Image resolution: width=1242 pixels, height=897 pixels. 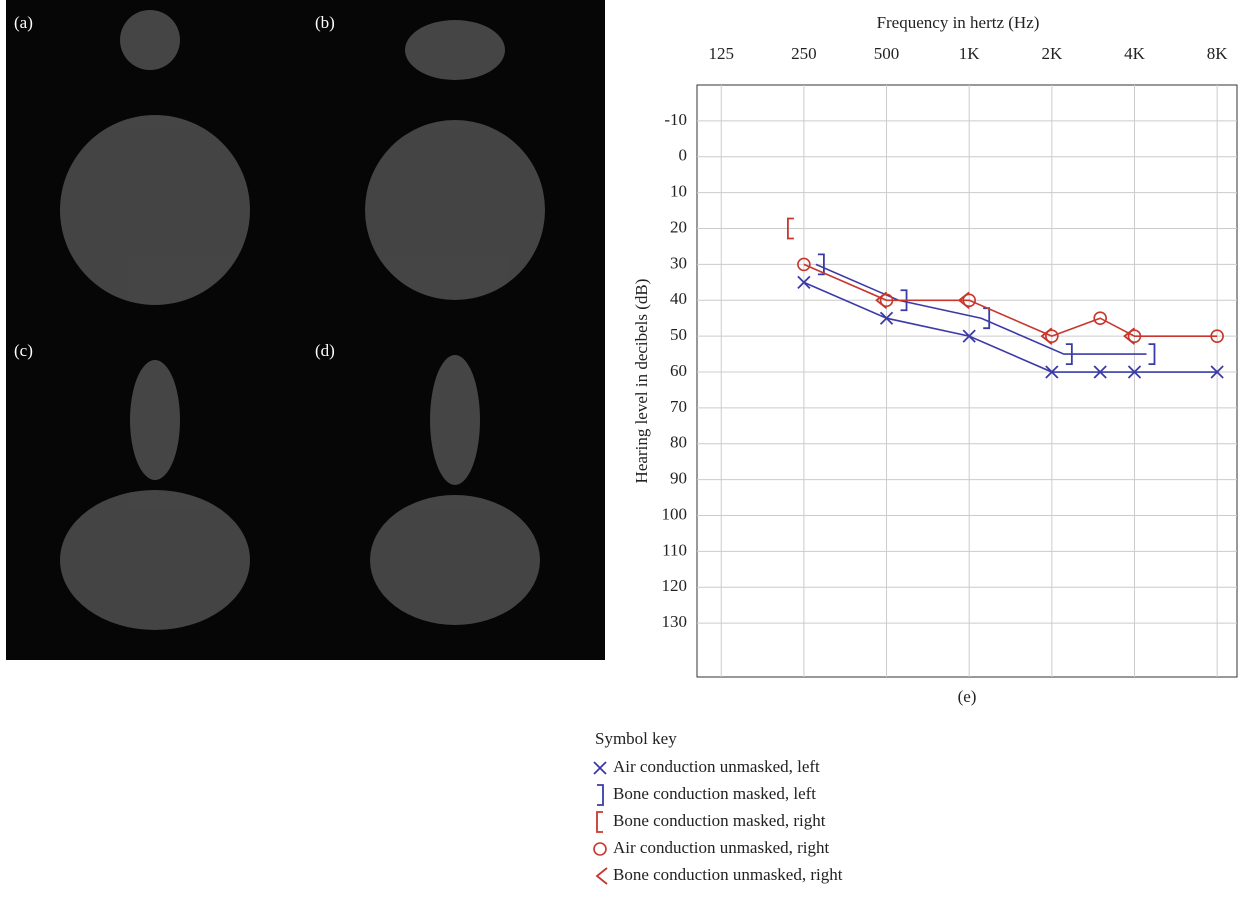 What do you see at coordinates (675, 119) in the screenshot?
I see `y-tick-label: -10` at bounding box center [675, 119].